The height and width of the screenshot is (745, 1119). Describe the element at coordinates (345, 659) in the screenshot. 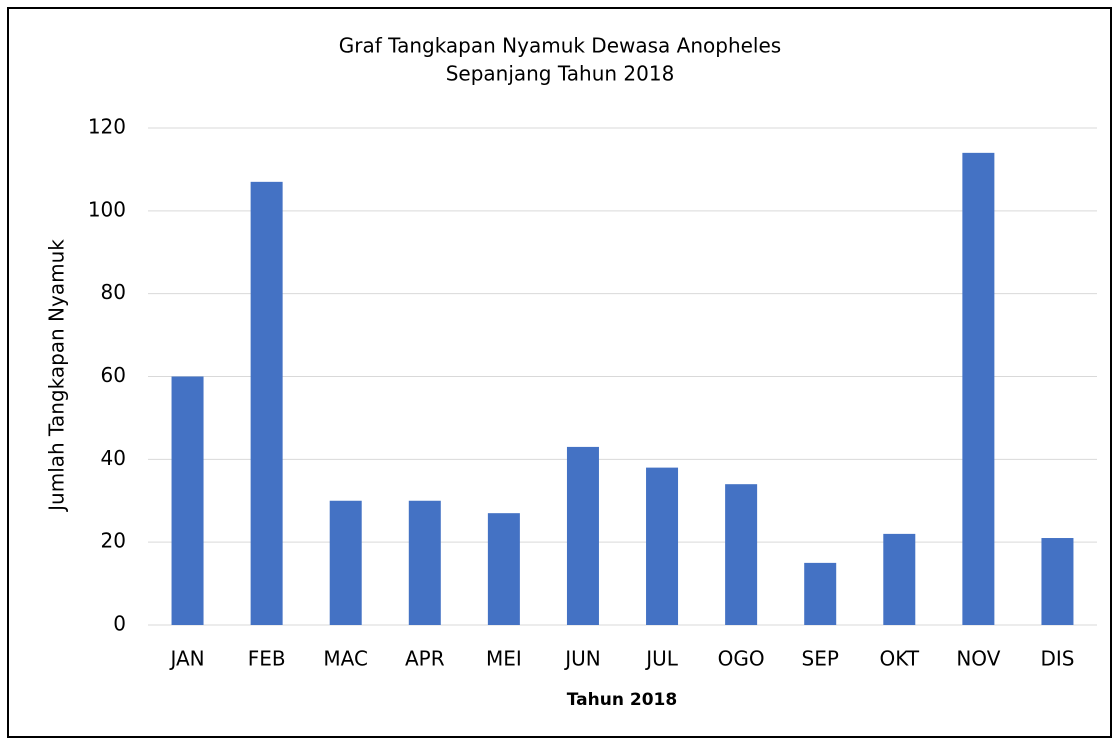

I see `x-tick-label: MAC` at that location.